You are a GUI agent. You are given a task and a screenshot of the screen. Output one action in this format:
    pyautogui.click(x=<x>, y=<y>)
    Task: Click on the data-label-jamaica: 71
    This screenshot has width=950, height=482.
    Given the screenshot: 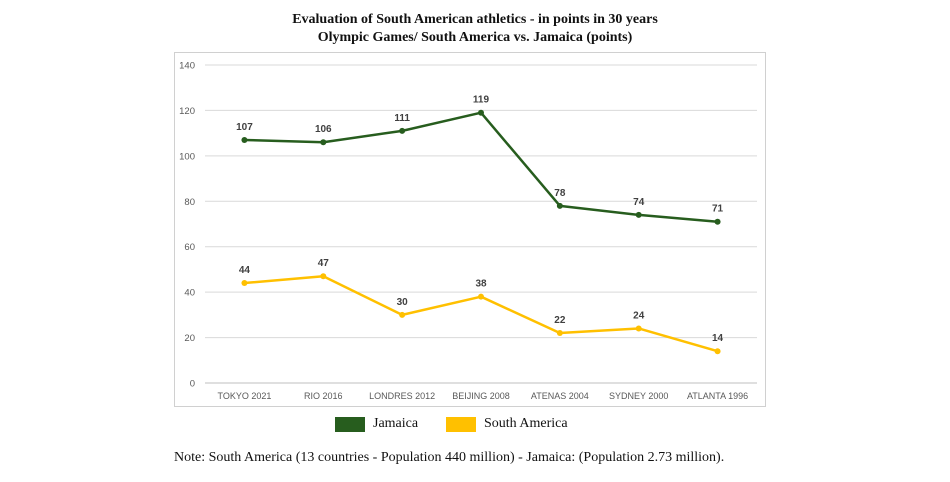 What is the action you would take?
    pyautogui.click(x=718, y=209)
    